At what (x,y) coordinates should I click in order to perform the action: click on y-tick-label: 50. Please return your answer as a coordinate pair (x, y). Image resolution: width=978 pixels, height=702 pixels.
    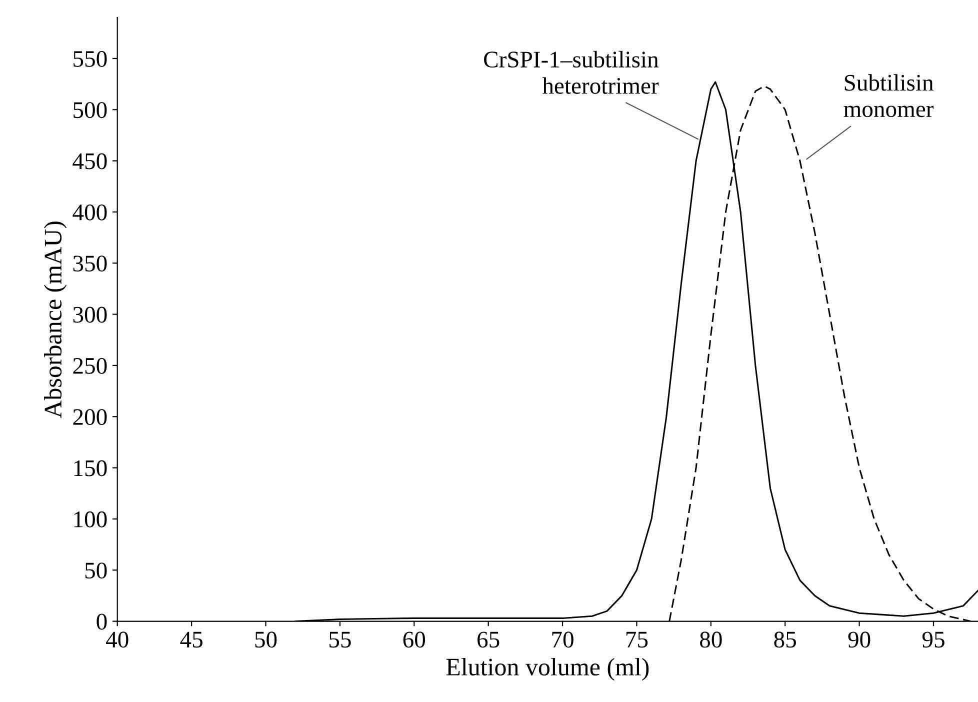
    Looking at the image, I should click on (96, 570).